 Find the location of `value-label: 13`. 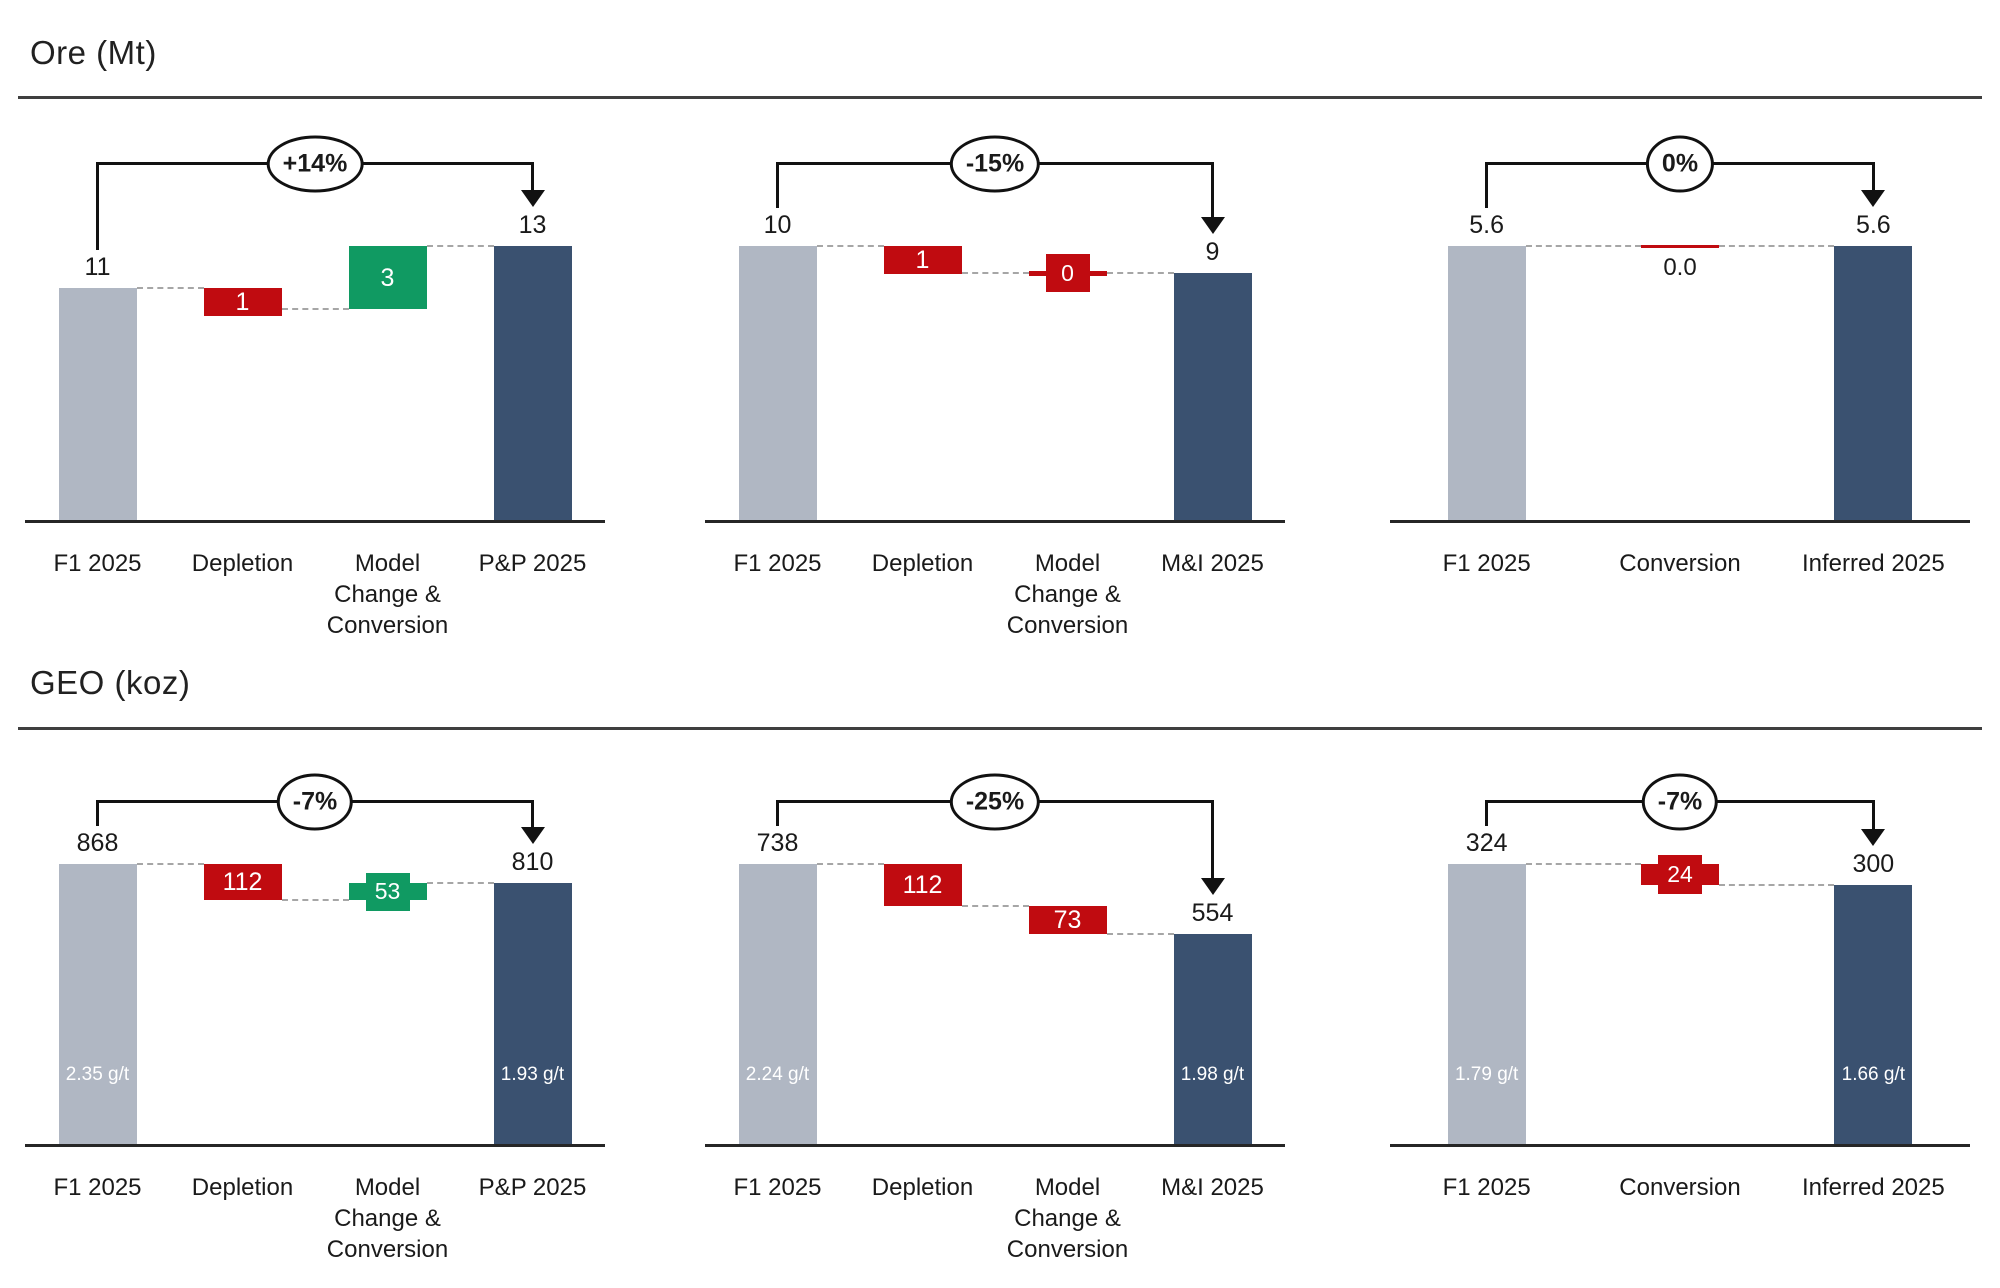

value-label: 13 is located at coordinates (532, 225).